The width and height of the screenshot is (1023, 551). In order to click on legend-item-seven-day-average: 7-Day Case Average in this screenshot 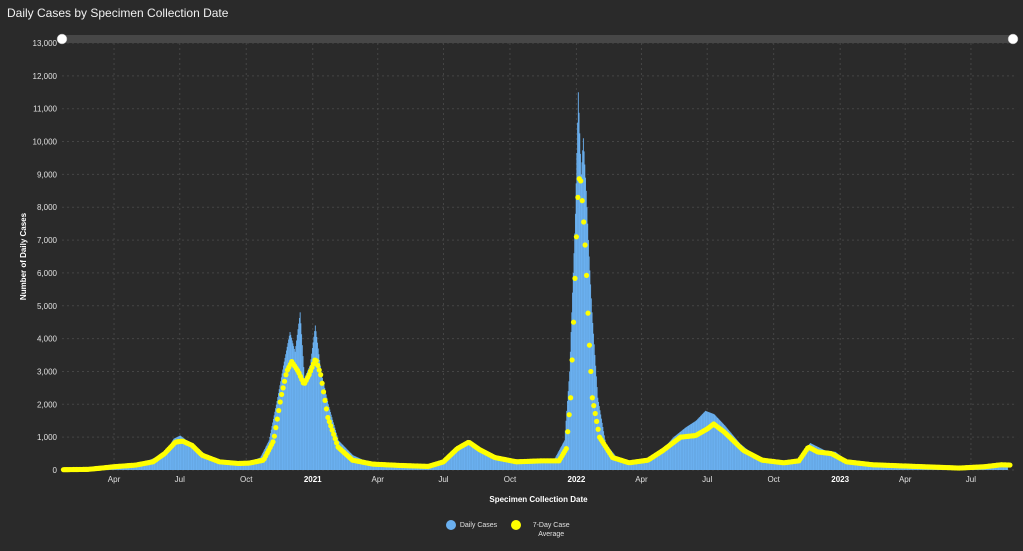, I will do `click(544, 529)`.